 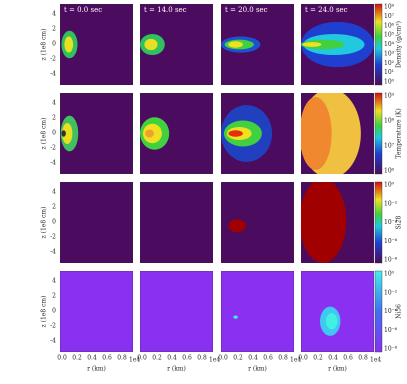 I want to click on panel-title: t = 24.0 sec, so click(x=326, y=10).